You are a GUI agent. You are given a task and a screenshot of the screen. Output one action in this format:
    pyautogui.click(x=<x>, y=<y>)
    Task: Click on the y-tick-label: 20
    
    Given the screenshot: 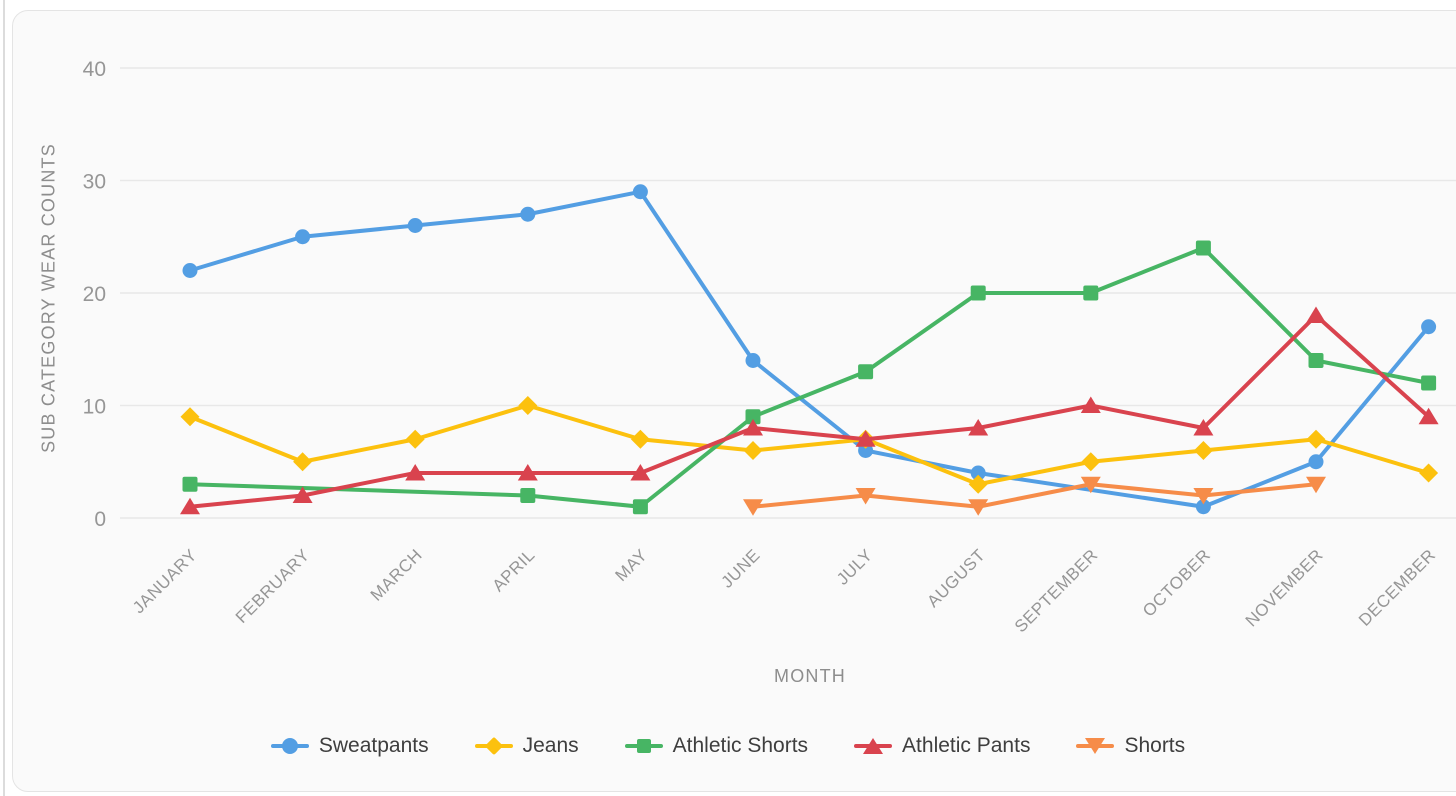 What is the action you would take?
    pyautogui.click(x=94, y=294)
    